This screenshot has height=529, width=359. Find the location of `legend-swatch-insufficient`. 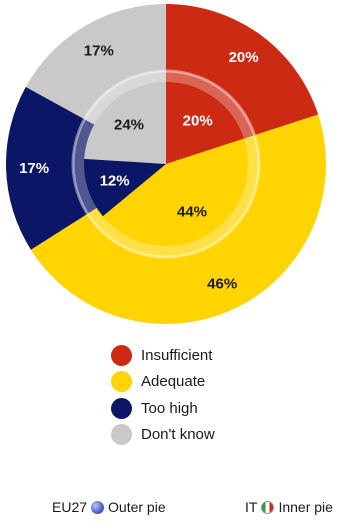

legend-swatch-insufficient is located at coordinates (121, 355).